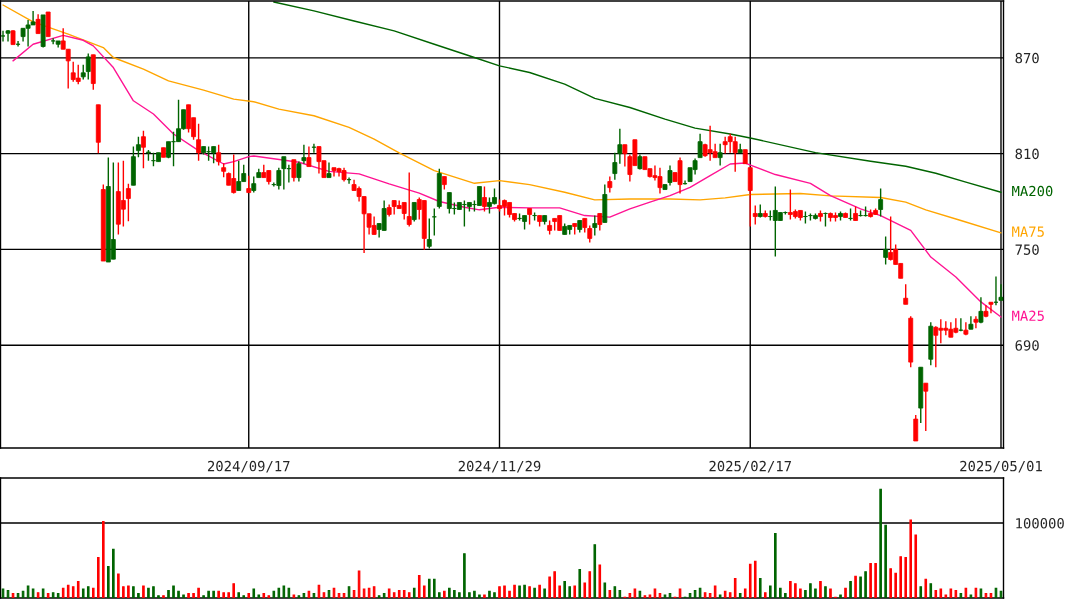  What do you see at coordinates (1040, 523) in the screenshot?
I see `y-tick-label: 100000` at bounding box center [1040, 523].